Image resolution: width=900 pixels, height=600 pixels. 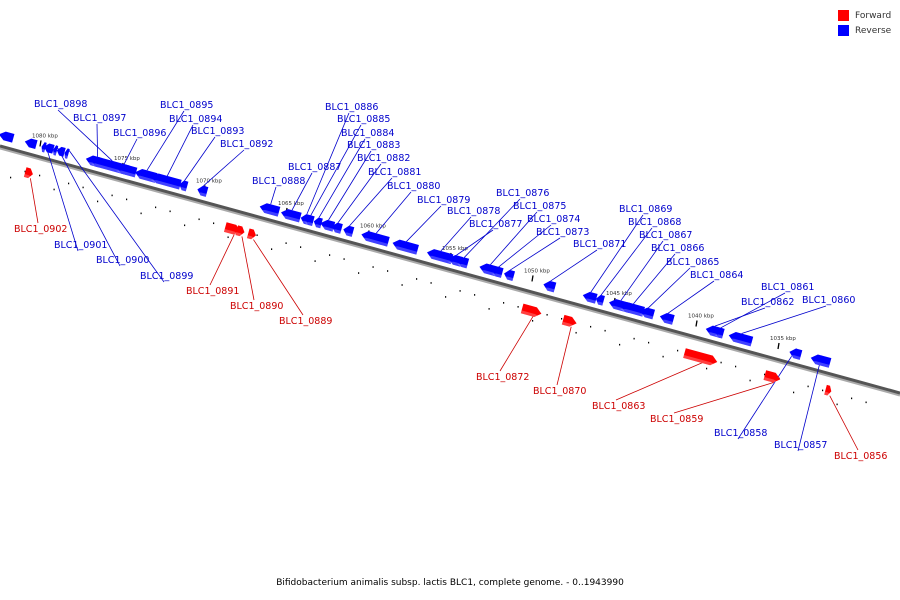 What do you see at coordinates (665, 235) in the screenshot?
I see `gene-label: BLC1_0867` at bounding box center [665, 235].